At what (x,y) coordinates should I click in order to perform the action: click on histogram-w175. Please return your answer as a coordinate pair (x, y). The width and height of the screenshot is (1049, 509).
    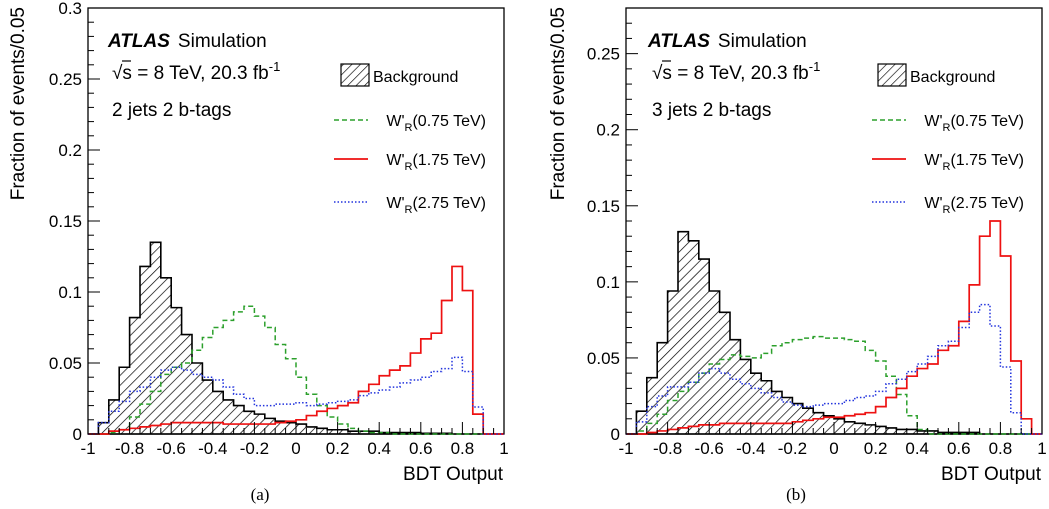
    Looking at the image, I should click on (296, 350).